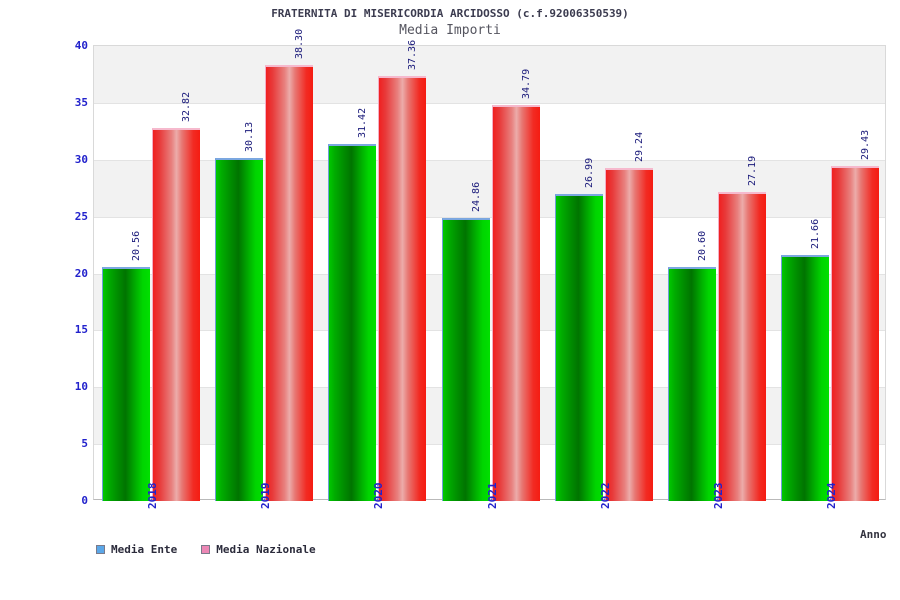 This screenshot has height=600, width=900. What do you see at coordinates (265, 496) in the screenshot?
I see `x-axis-tick-label: 2019` at bounding box center [265, 496].